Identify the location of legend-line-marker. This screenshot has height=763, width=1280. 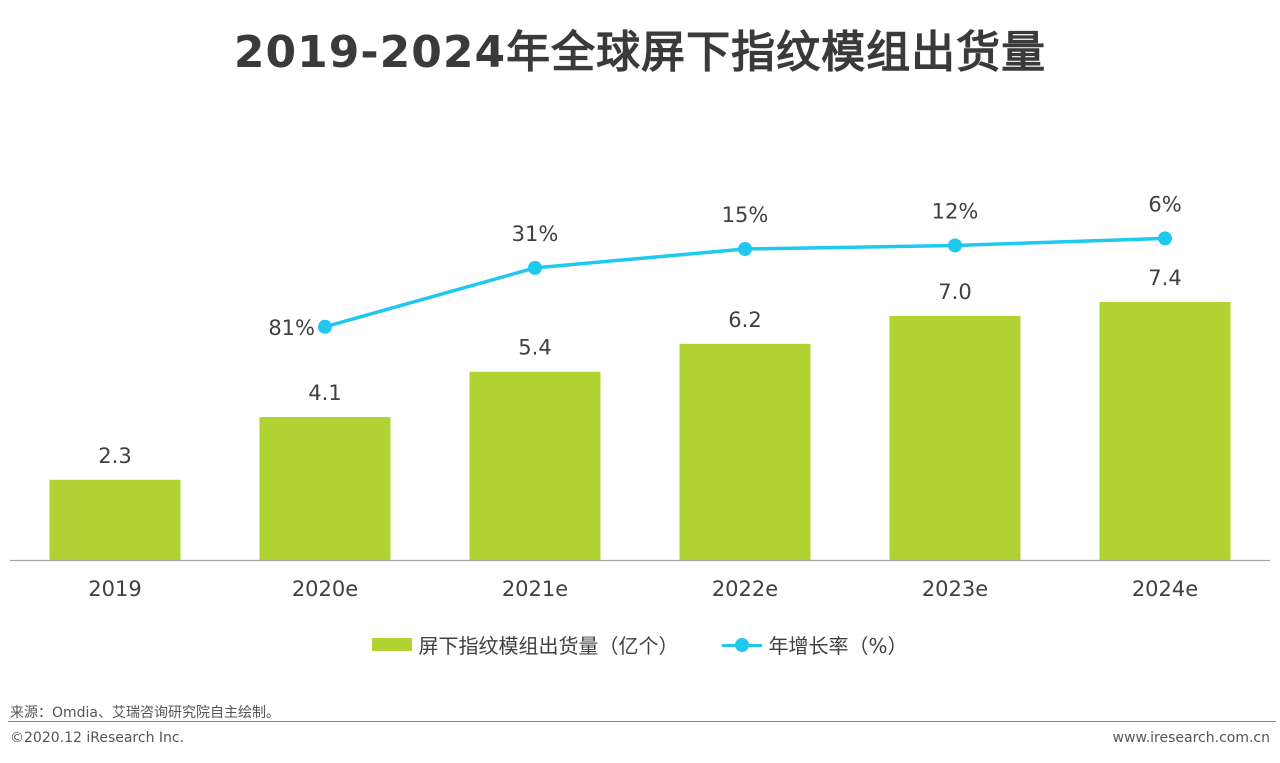
(742, 644).